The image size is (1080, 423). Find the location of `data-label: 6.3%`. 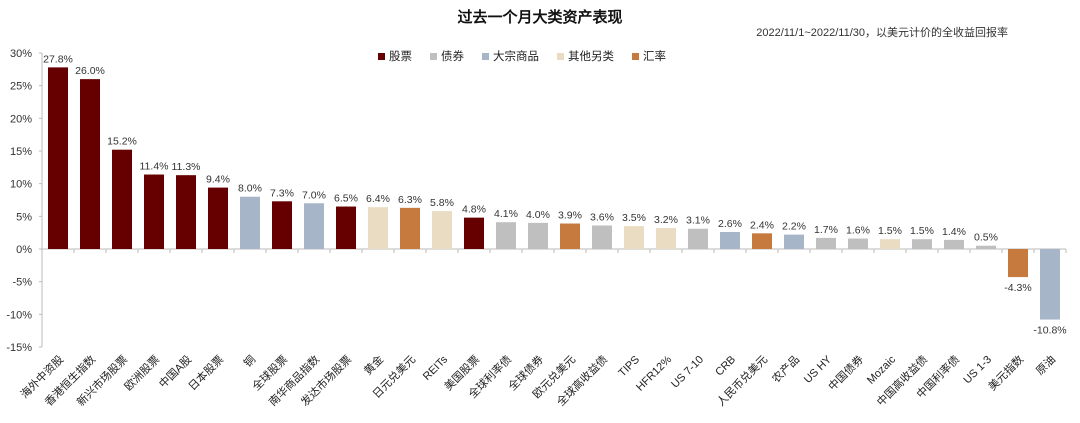

data-label: 6.3% is located at coordinates (410, 200).